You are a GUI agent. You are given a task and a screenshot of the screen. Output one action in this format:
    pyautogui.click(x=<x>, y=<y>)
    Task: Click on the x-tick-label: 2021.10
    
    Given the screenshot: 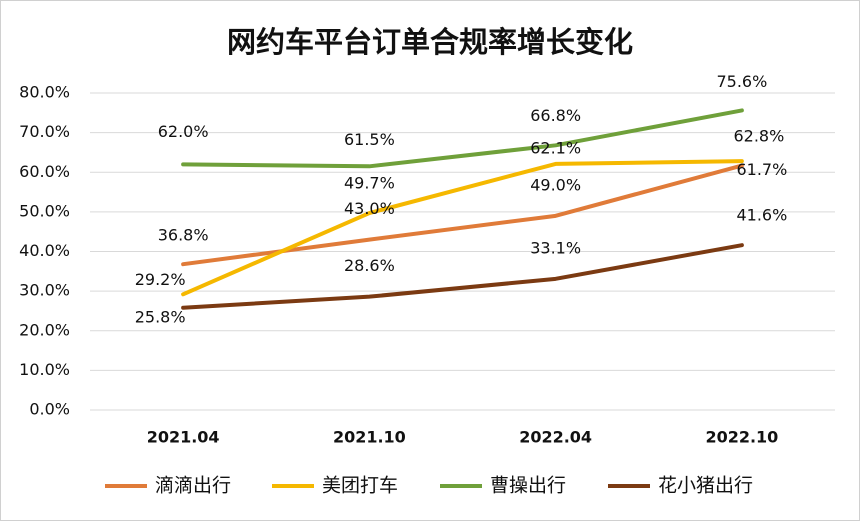 What is the action you would take?
    pyautogui.click(x=369, y=437)
    